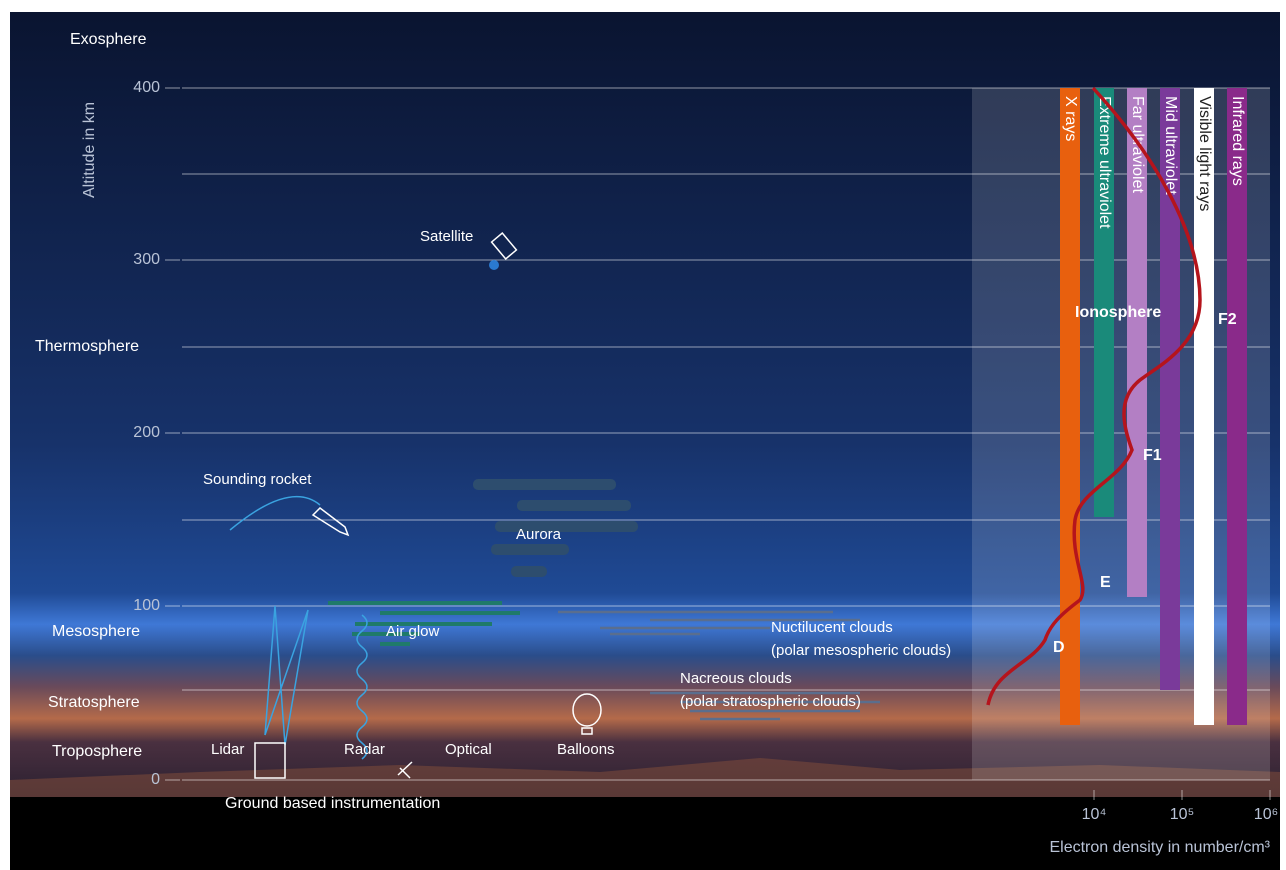 This screenshot has width=1286, height=870. What do you see at coordinates (1118, 312) in the screenshot?
I see `ionosphere-title: Ionosphere` at bounding box center [1118, 312].